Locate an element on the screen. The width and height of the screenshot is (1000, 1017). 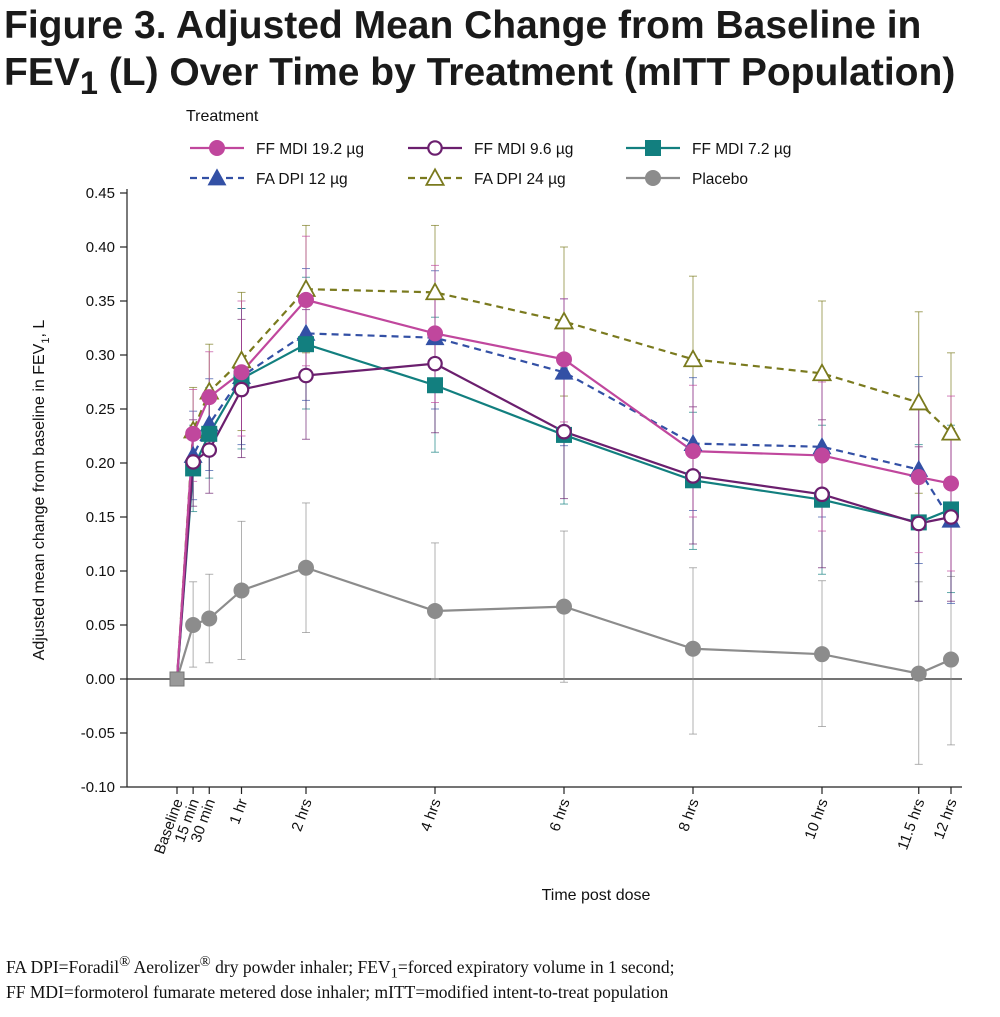
legend-title: Treatment is located at coordinates (222, 116).